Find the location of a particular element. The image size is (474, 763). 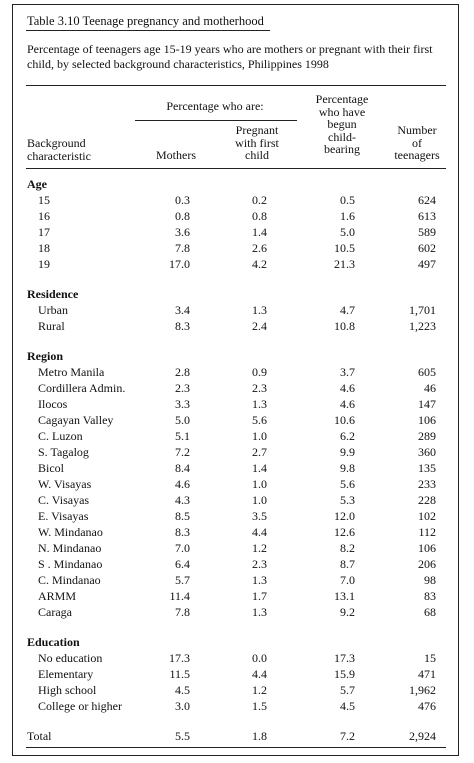

section-heading-age: Age is located at coordinates (37, 184).